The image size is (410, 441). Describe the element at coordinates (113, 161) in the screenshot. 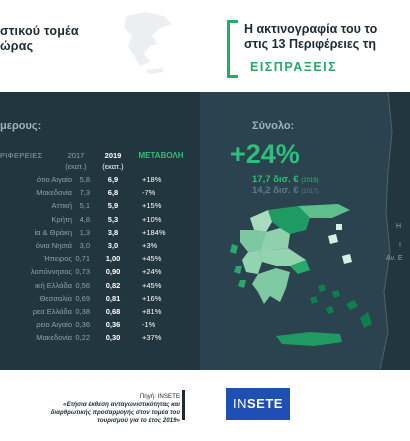

I see `col-header-2019: 2019 (εκατ.)` at that location.